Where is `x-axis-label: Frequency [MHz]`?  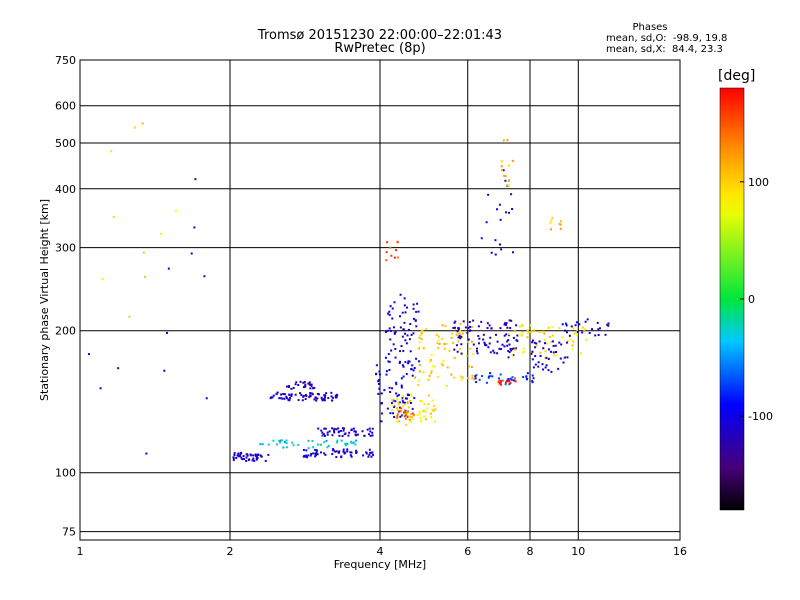 x-axis-label: Frequency [MHz] is located at coordinates (380, 564).